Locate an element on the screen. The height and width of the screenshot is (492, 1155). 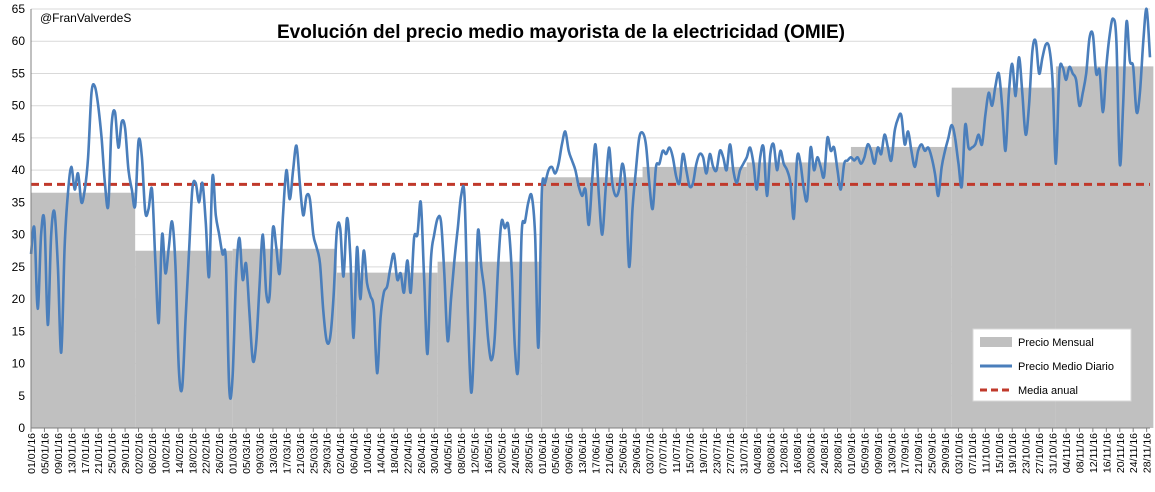
x-tick-label: 27/07/16 is located at coordinates (731, 453).